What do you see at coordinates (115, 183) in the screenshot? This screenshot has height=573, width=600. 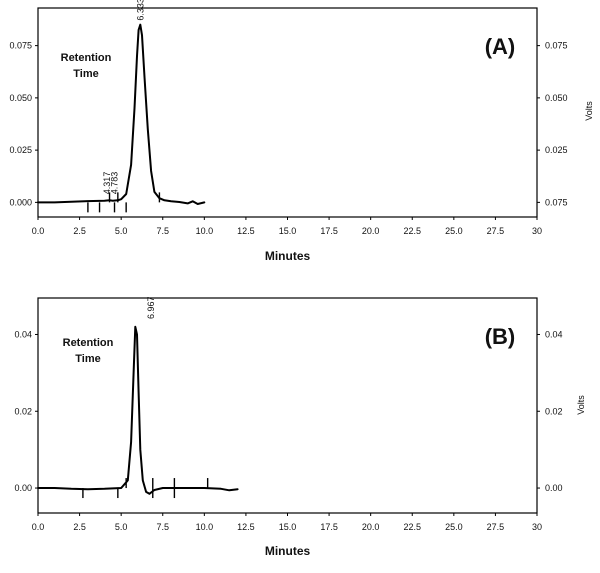 I see `peak-retention-label: 4.783` at bounding box center [115, 183].